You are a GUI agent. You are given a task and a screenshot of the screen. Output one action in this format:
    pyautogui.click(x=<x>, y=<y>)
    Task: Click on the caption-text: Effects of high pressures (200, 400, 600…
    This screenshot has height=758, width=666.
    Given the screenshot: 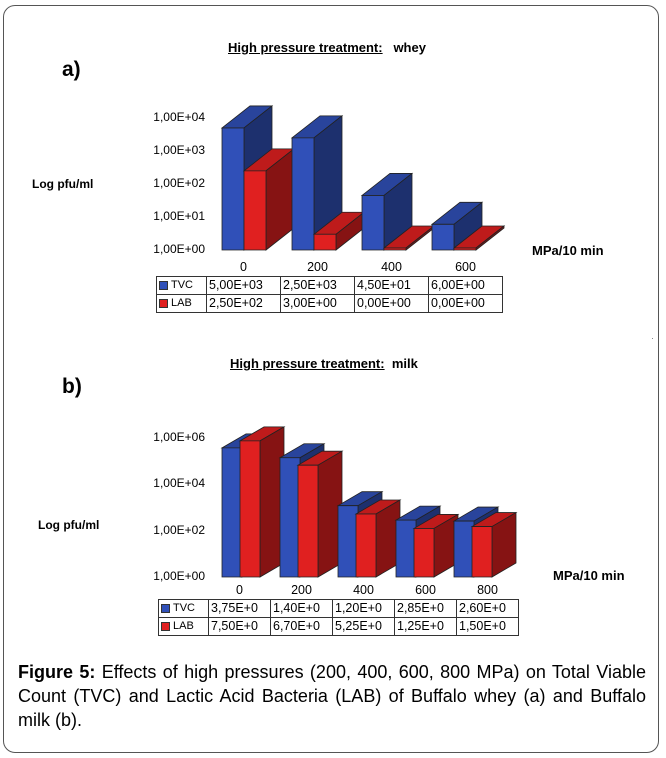 What is the action you would take?
    pyautogui.click(x=332, y=696)
    